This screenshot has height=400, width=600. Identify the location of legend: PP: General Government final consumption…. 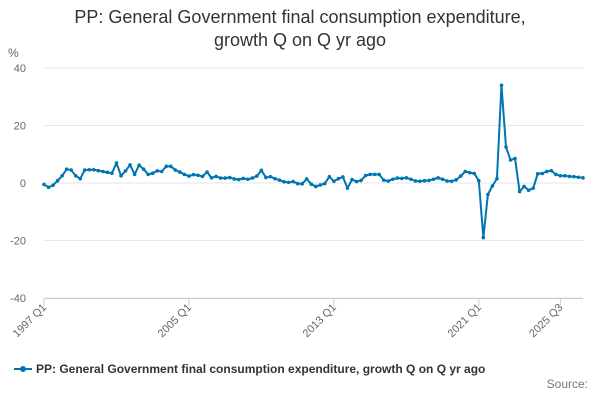
(249, 369).